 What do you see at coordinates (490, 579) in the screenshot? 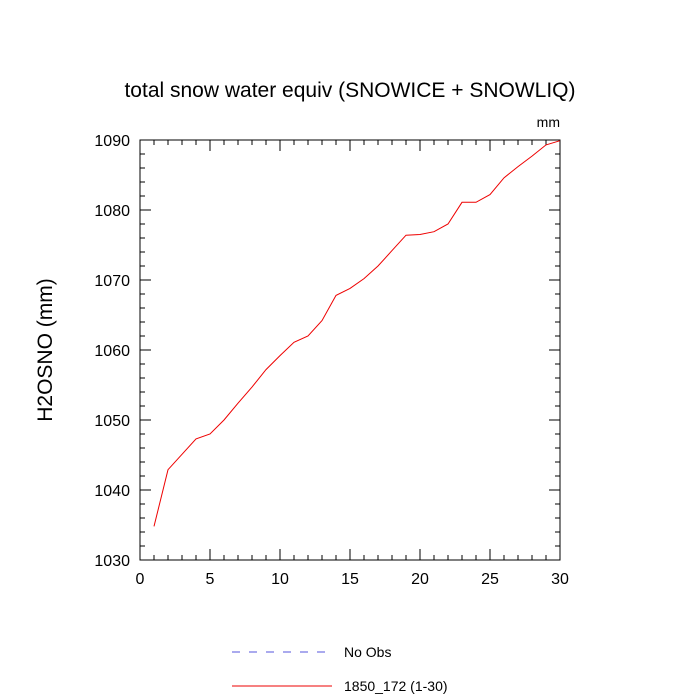
I see `x-tick-label: 25` at bounding box center [490, 579].